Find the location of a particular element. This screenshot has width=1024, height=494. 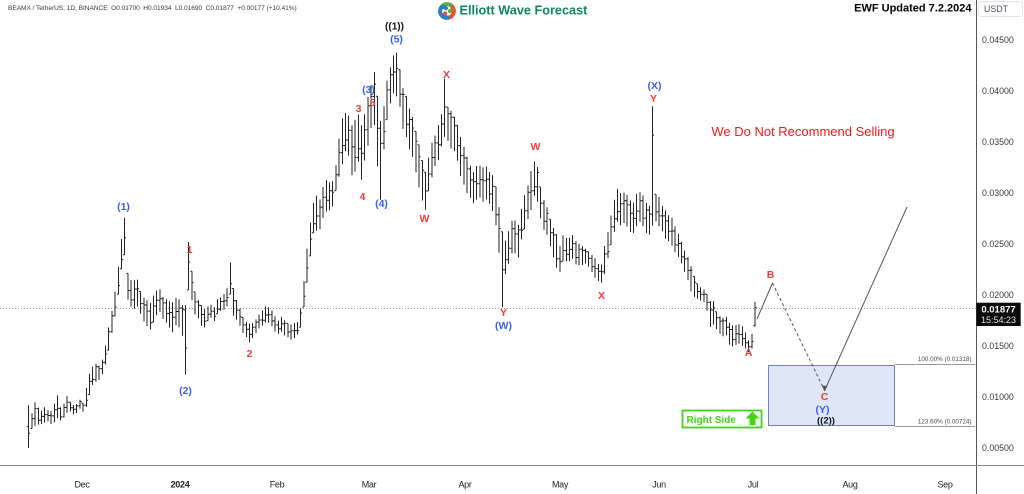

svg-text: 0.01877 is located at coordinates (998, 310).